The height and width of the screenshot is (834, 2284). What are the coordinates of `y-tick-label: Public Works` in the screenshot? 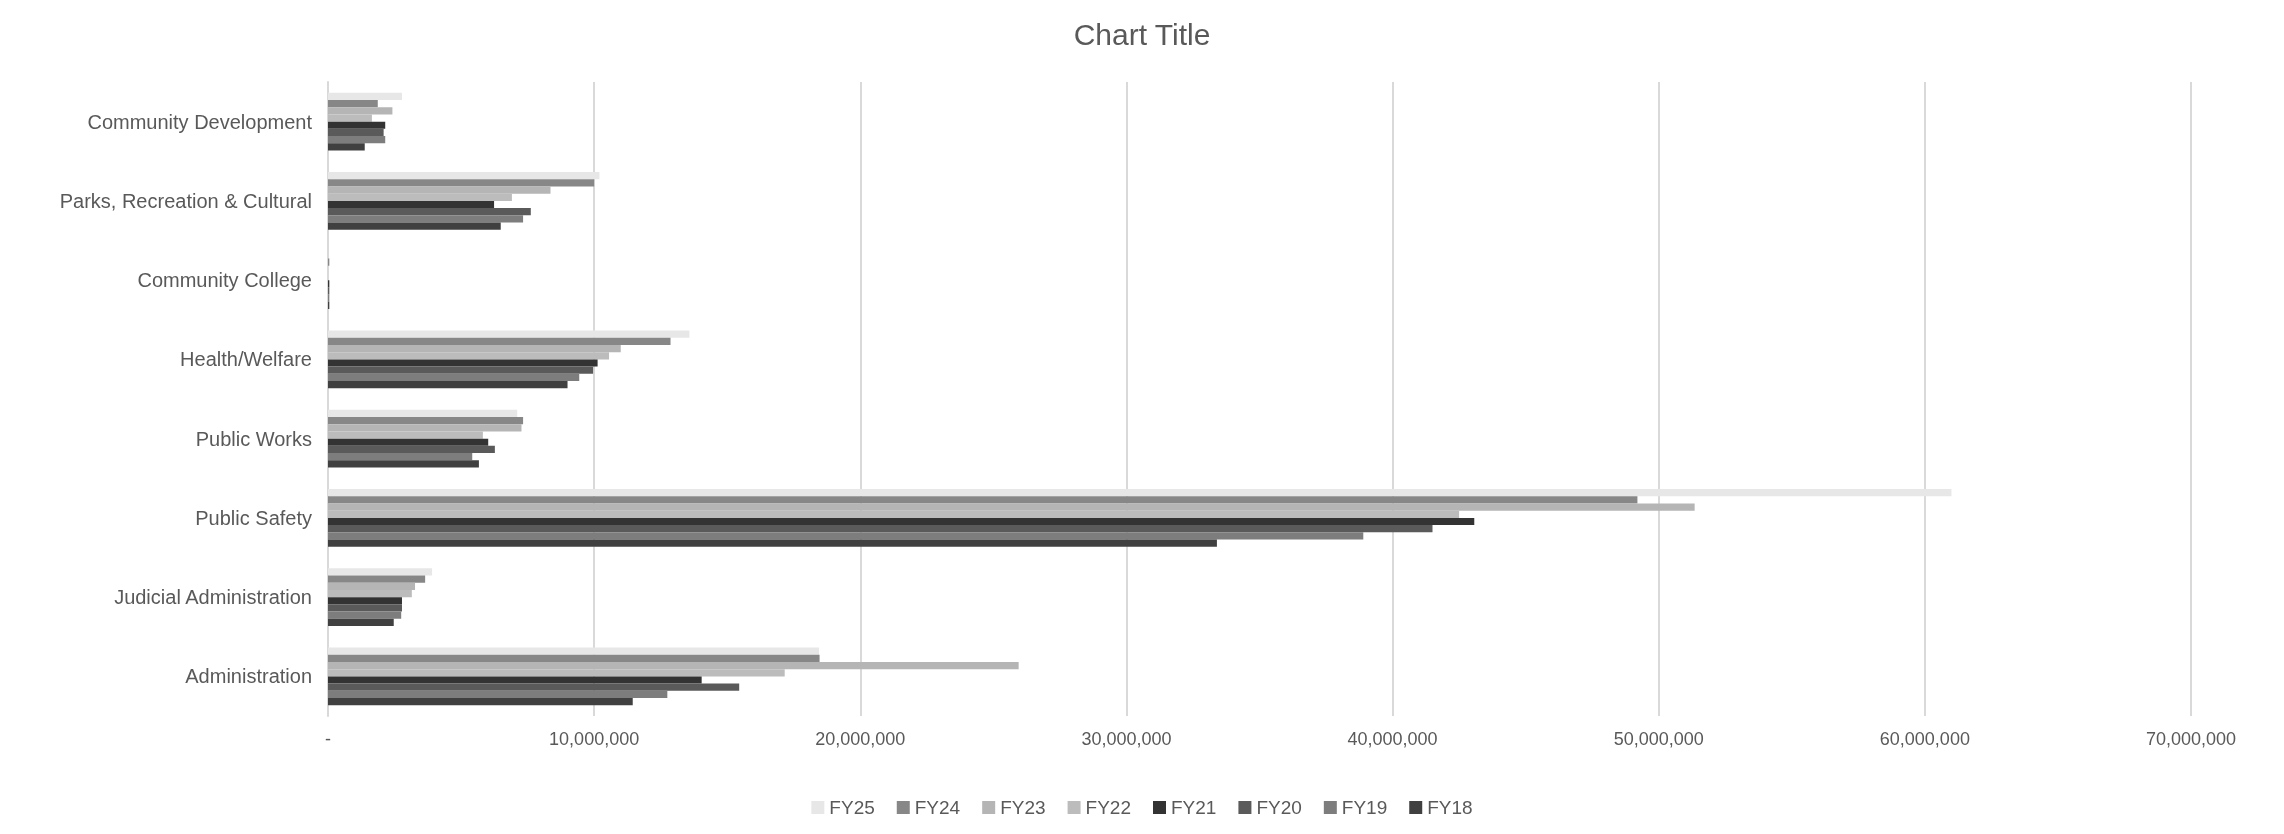 It's located at (253, 438).